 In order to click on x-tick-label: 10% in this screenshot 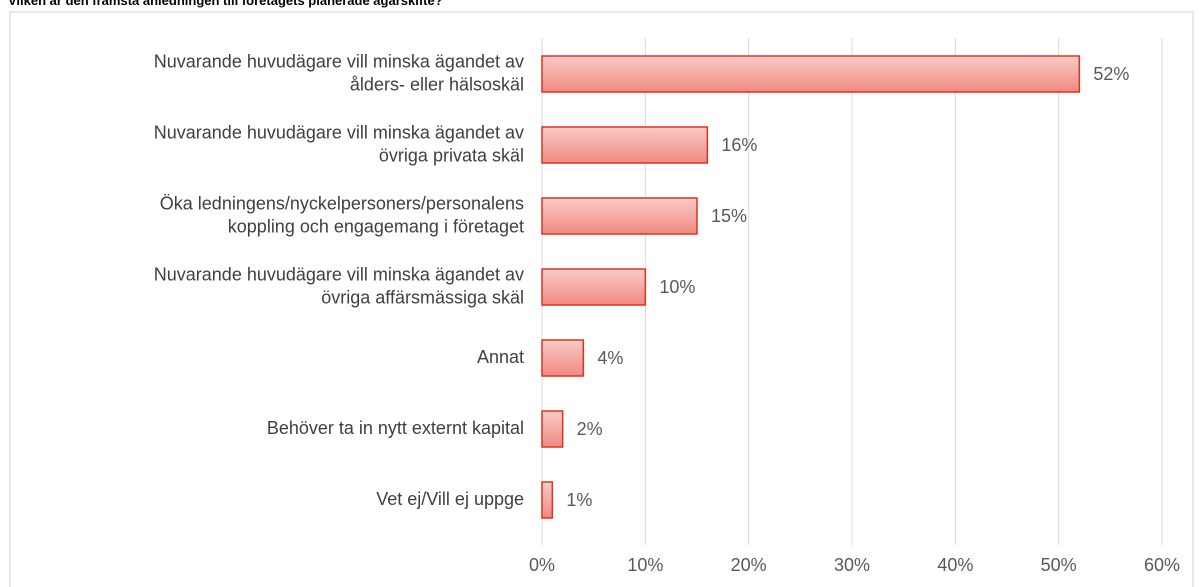, I will do `click(645, 565)`.